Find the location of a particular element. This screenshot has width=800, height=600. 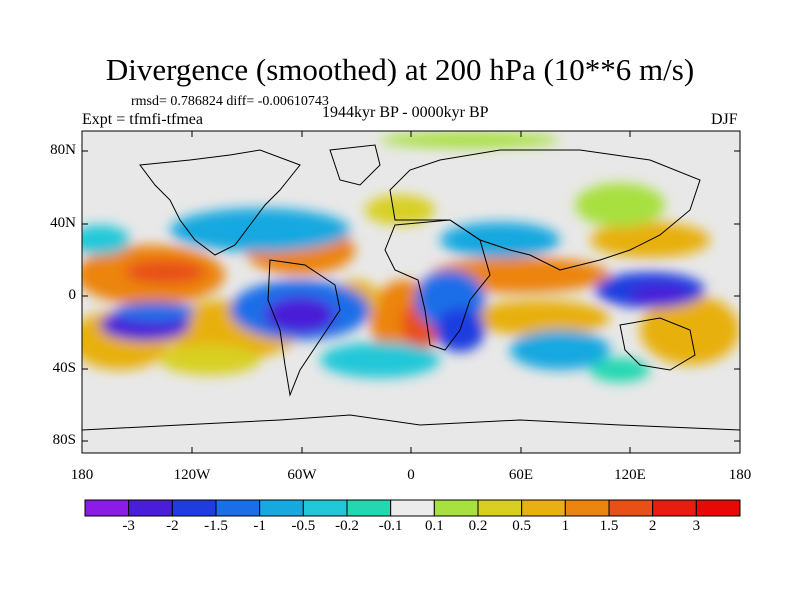

colorbar-label: -0.2 is located at coordinates (347, 526).